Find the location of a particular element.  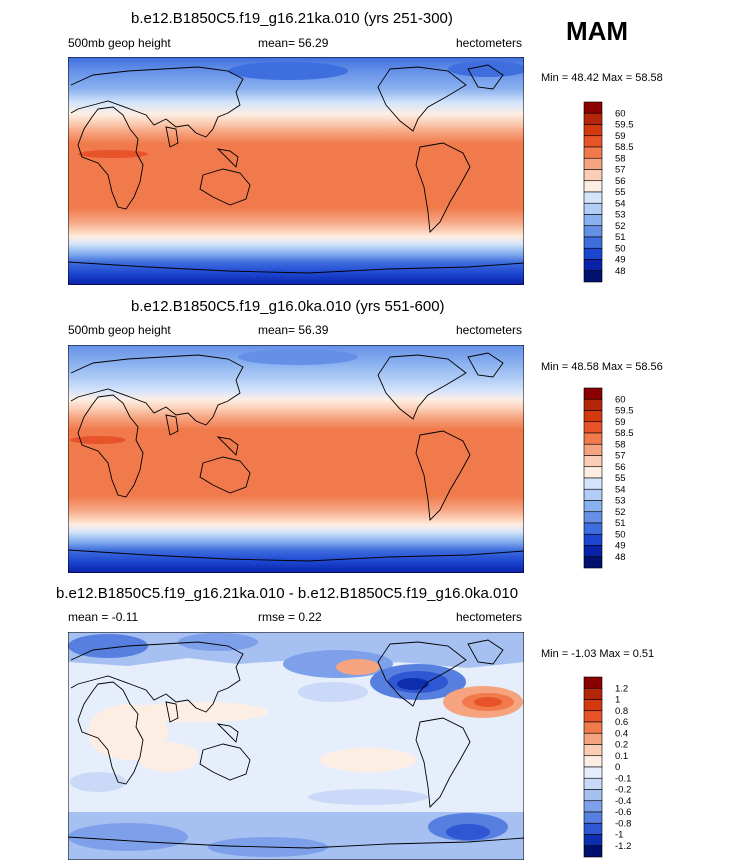

panel1-low-atlantic is located at coordinates (486, 69).